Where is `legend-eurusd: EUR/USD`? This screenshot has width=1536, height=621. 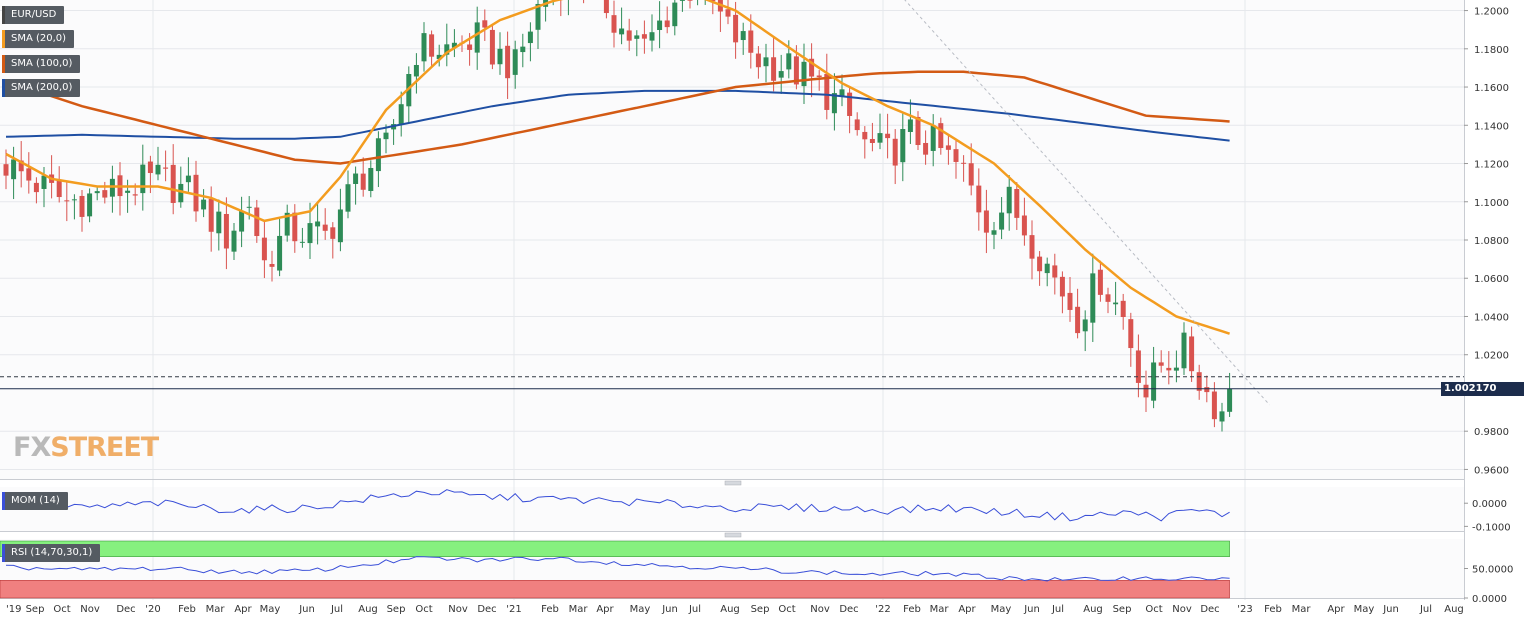 legend-eurusd: EUR/USD is located at coordinates (33, 15).